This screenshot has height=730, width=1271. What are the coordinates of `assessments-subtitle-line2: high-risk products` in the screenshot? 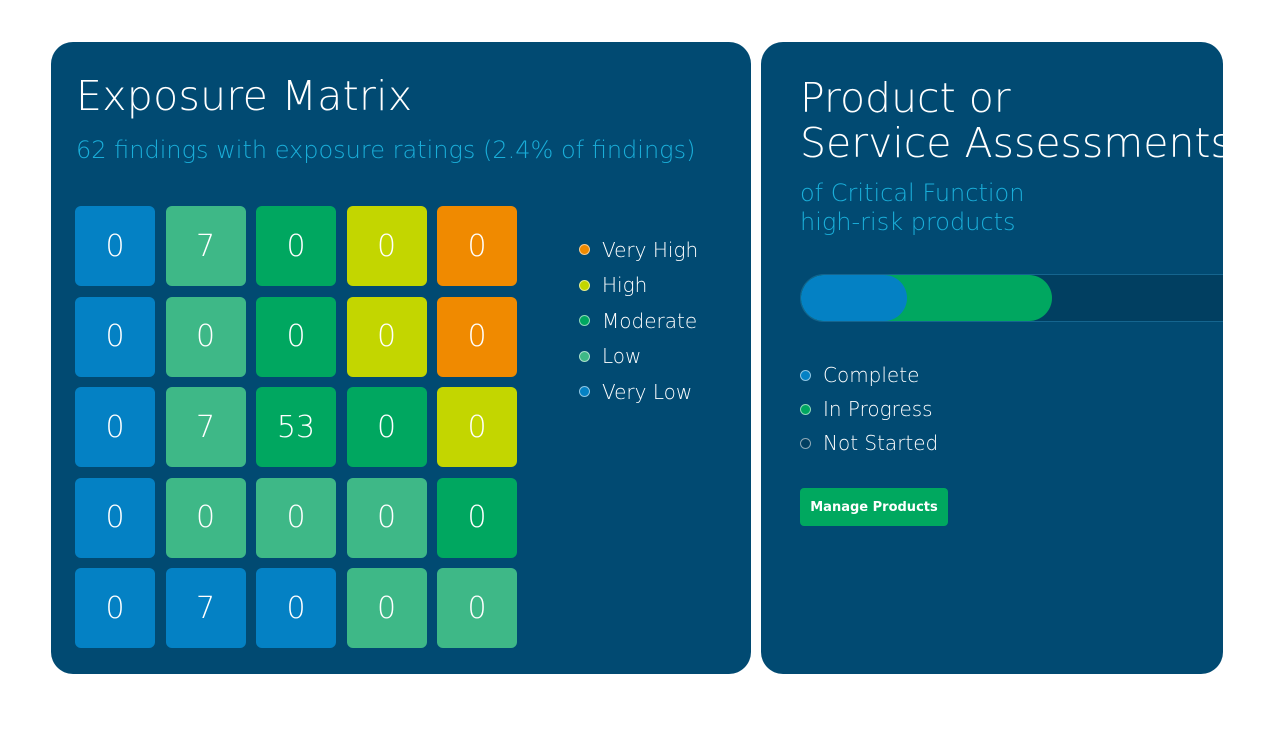 It's located at (908, 222).